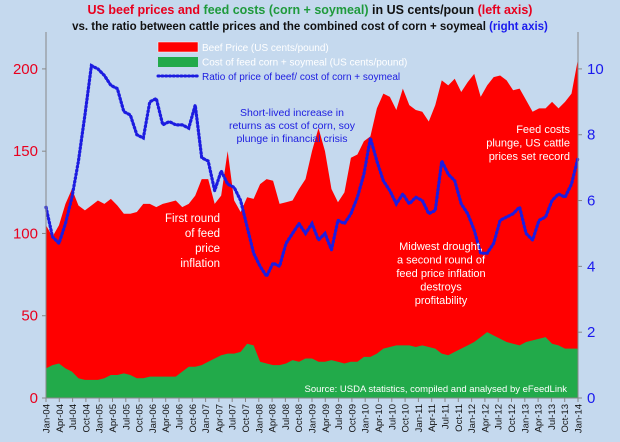 The height and width of the screenshot is (442, 620). Describe the element at coordinates (202, 234) in the screenshot. I see `annotation-line: of feed` at that location.